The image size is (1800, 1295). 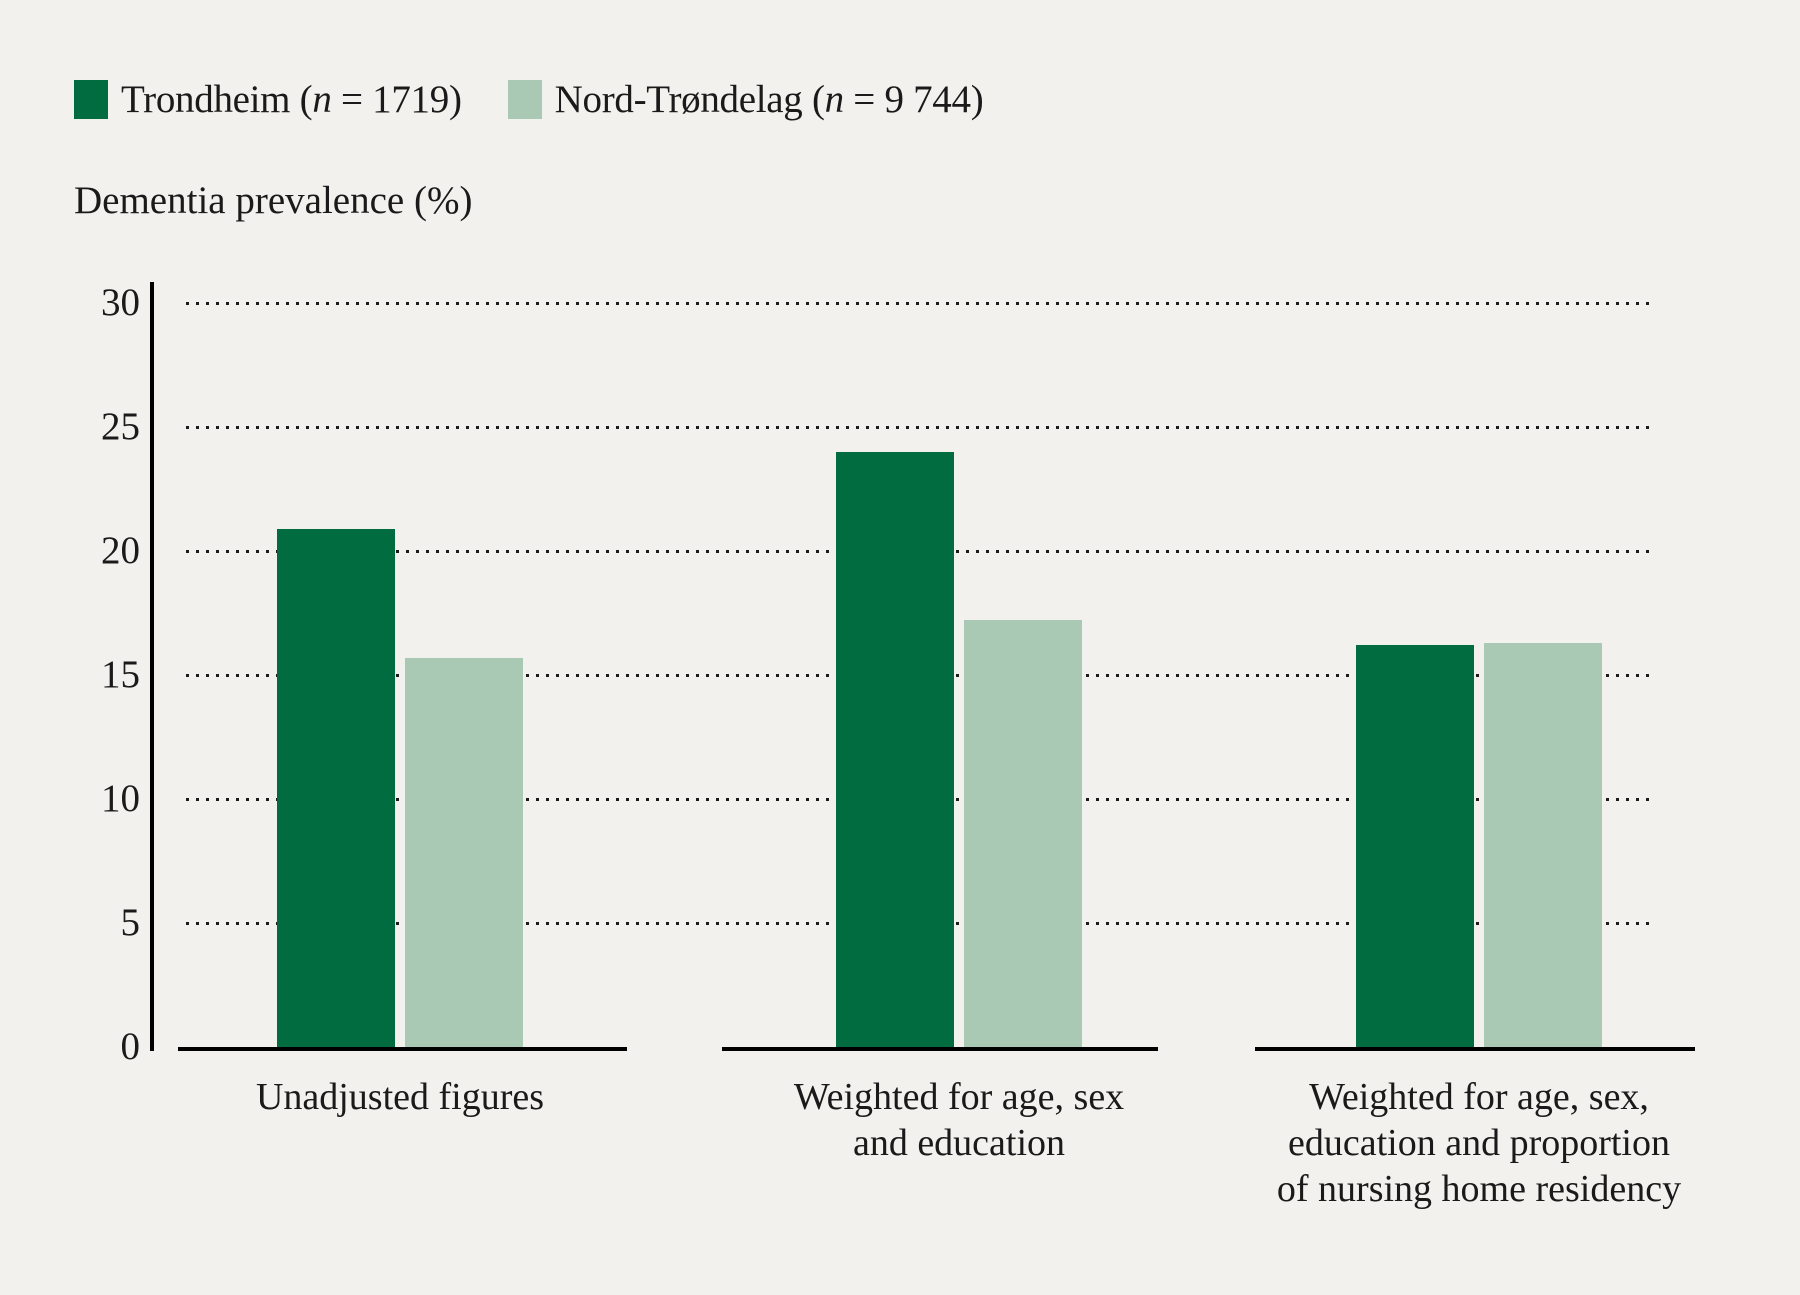 What do you see at coordinates (120, 550) in the screenshot?
I see `y-axis-tick-label: 20` at bounding box center [120, 550].